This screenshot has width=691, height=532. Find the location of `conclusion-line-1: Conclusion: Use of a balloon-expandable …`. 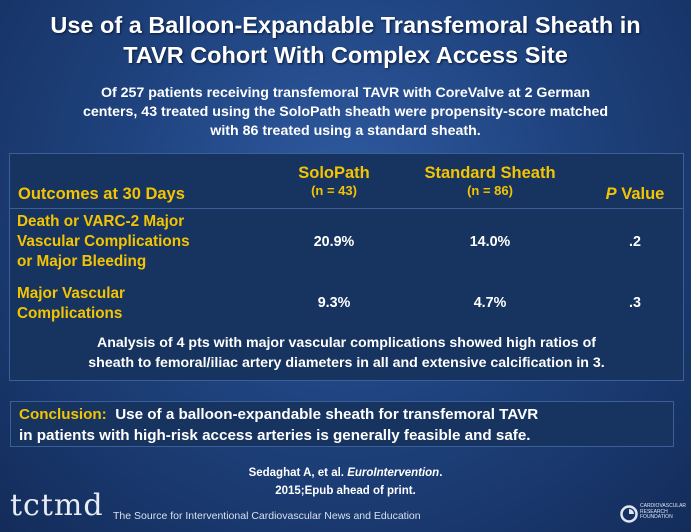

conclusion-line-1: Conclusion: Use of a balloon-expandable … is located at coordinates (343, 414).